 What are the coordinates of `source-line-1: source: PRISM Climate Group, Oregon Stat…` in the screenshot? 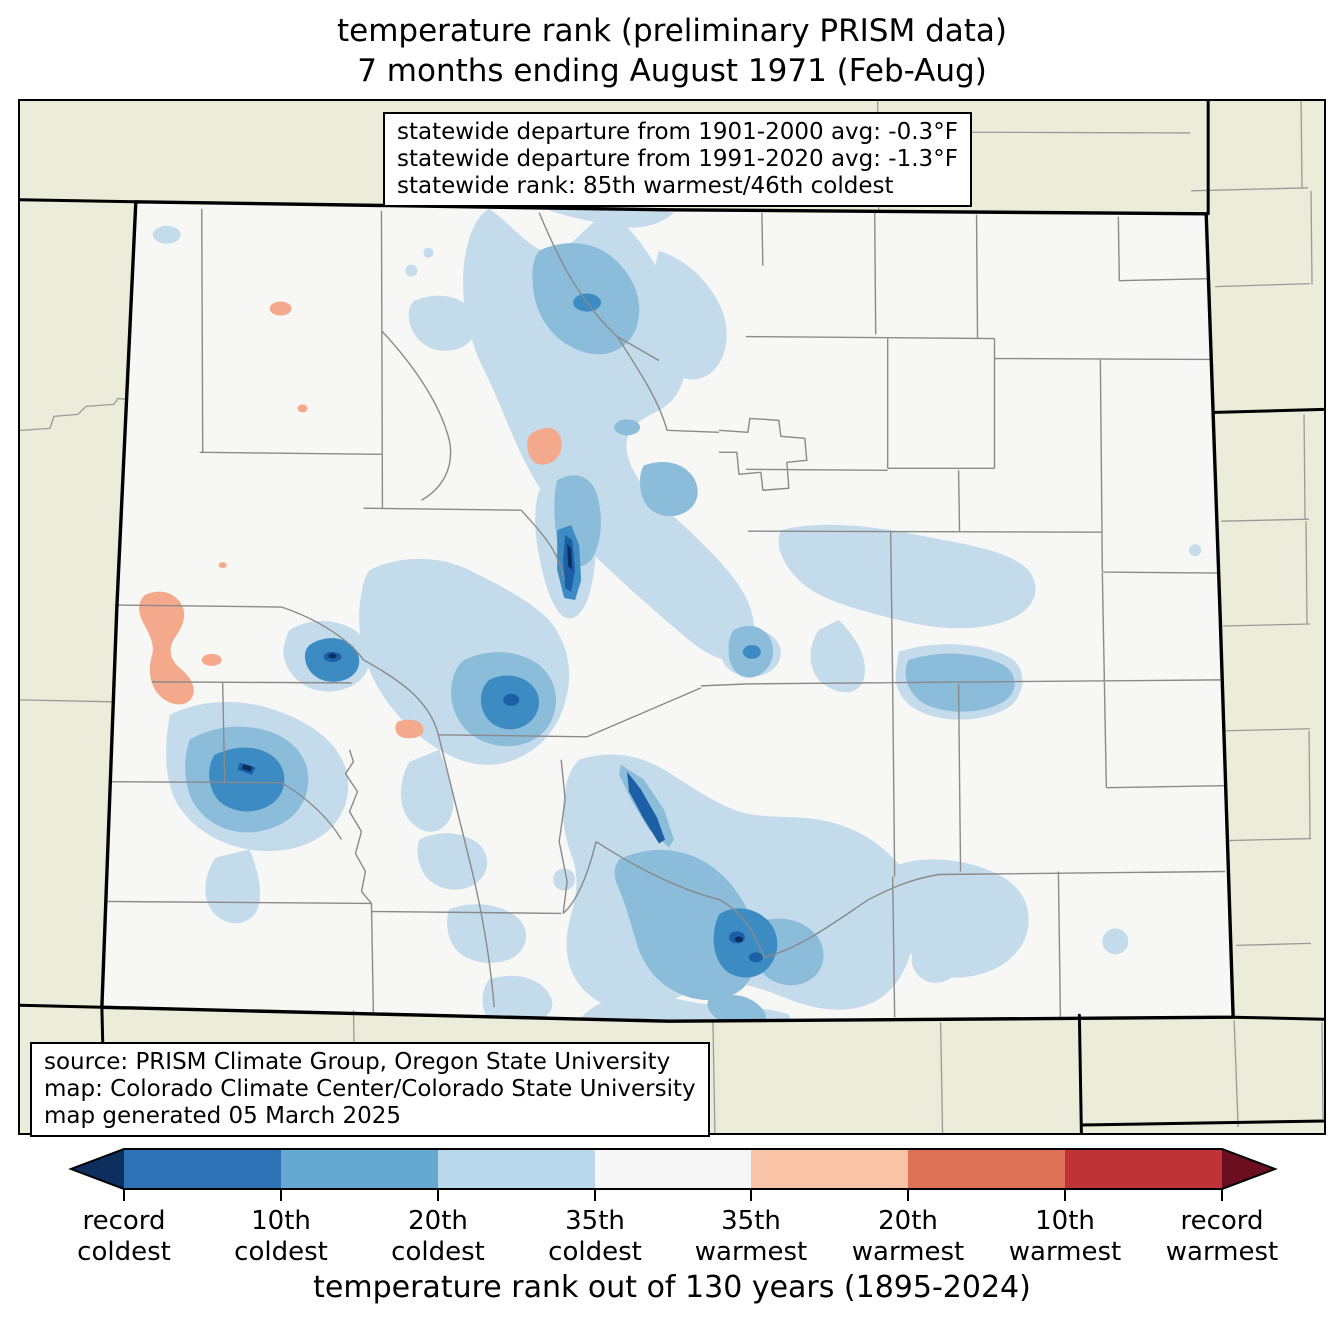 It's located at (357, 1062).